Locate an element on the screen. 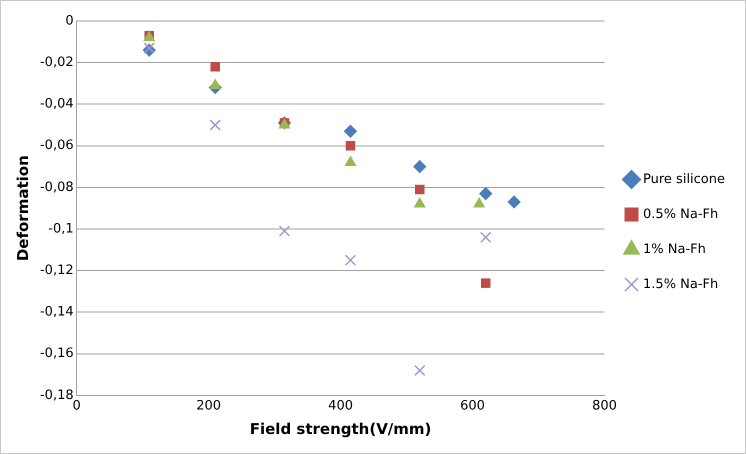  y-tick-label: -0,02 is located at coordinates (57, 62).